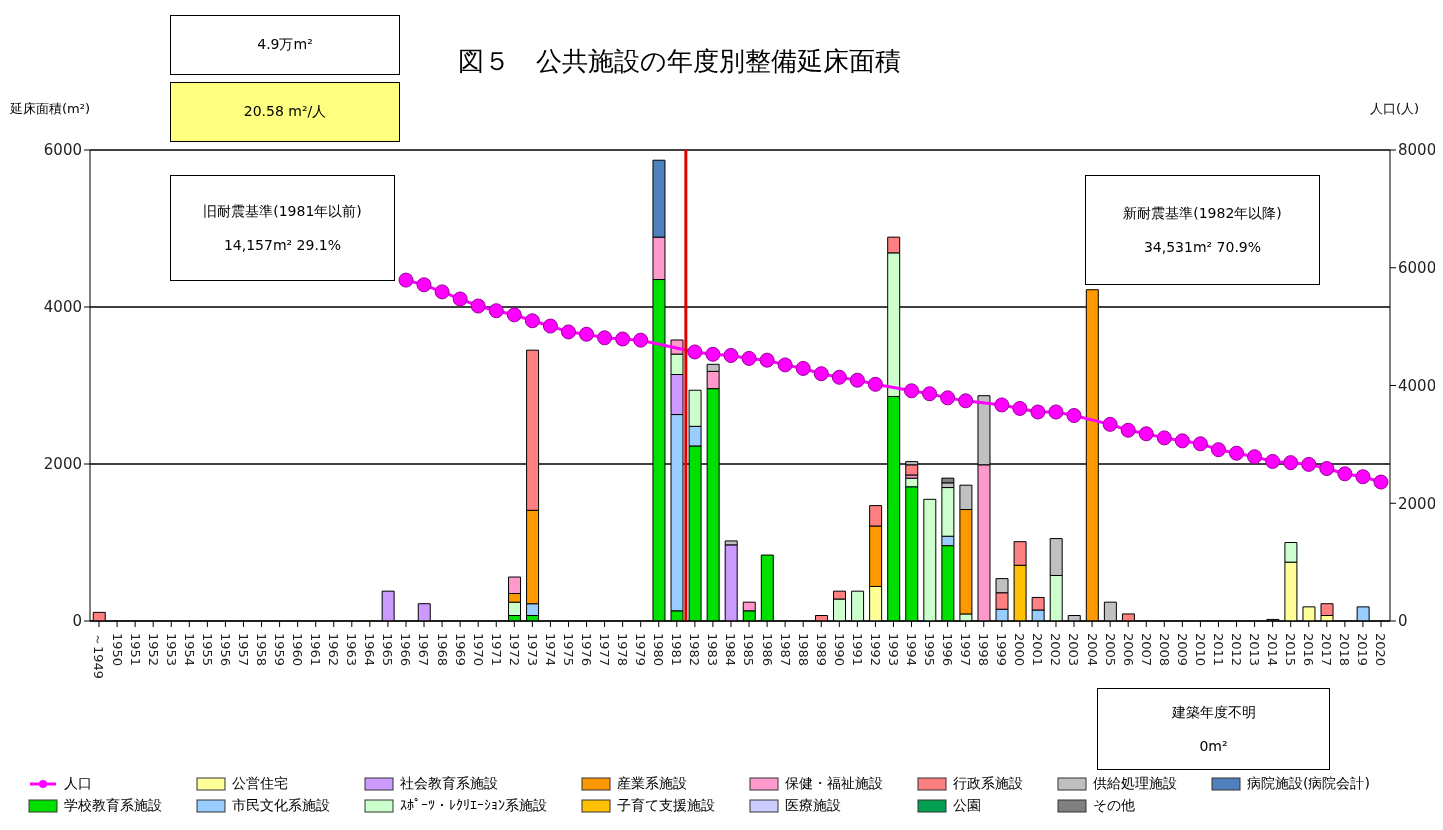 The image size is (1443, 830). What do you see at coordinates (813, 806) in the screenshot?
I see `legend-label: 医療施設` at bounding box center [813, 806].